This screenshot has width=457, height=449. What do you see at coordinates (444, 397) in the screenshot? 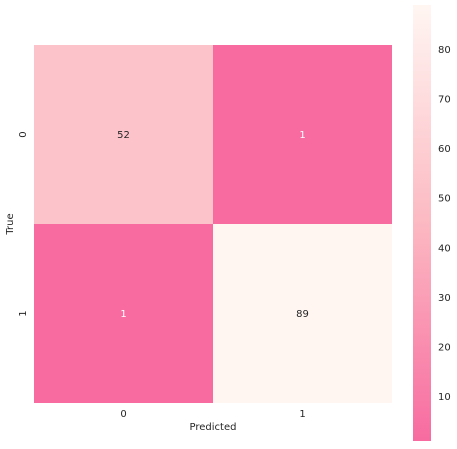
I see `colorbar-tick-label: 10` at bounding box center [444, 397].